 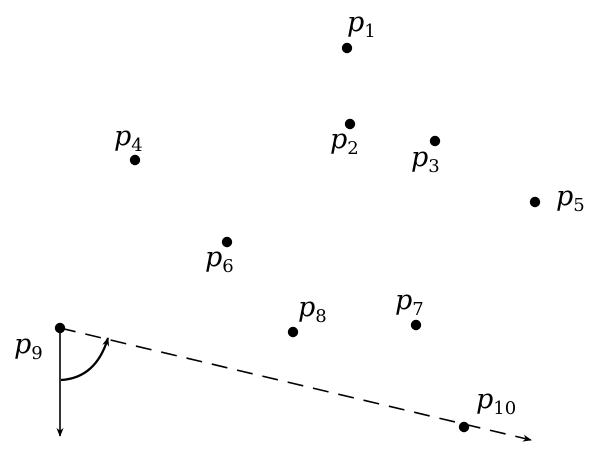 I want to click on point-p3-dot, so click(x=435, y=141).